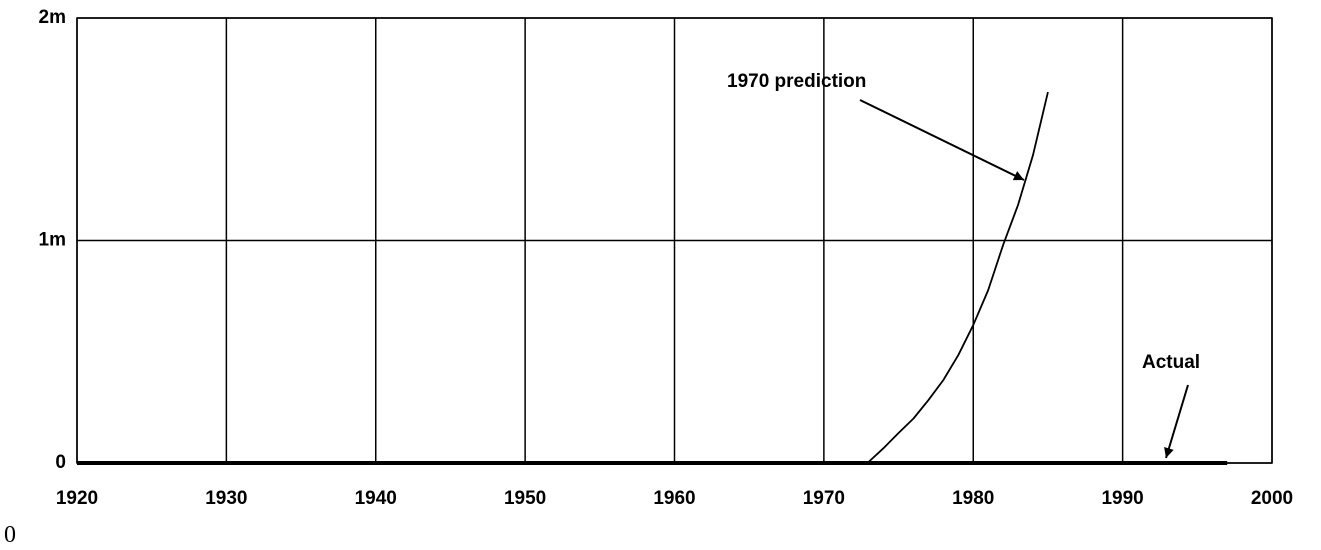 The image size is (1321, 550). Describe the element at coordinates (1171, 362) in the screenshot. I see `annotation: Actual` at that location.